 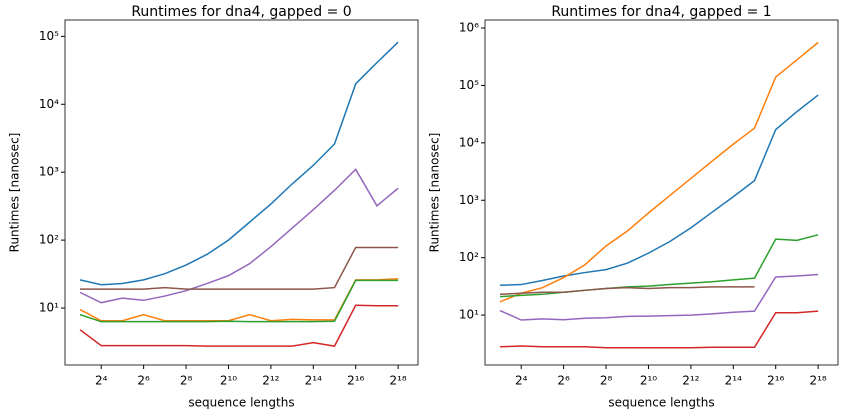 What do you see at coordinates (469, 28) in the screenshot?
I see `y-tick-label: 10⁶` at bounding box center [469, 28].